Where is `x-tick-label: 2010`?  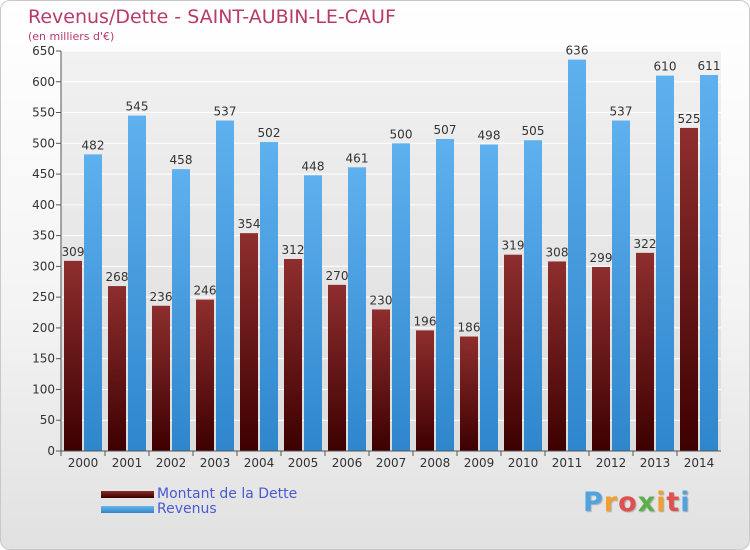
x-tick-label: 2010 is located at coordinates (523, 463).